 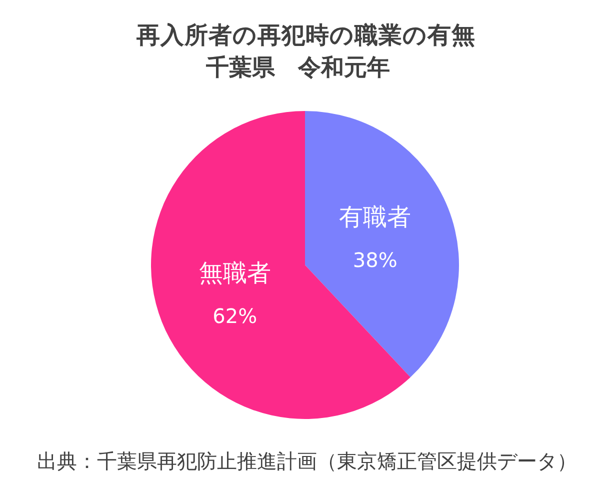 What do you see at coordinates (375, 260) in the screenshot?
I see `data-label: 38%` at bounding box center [375, 260].